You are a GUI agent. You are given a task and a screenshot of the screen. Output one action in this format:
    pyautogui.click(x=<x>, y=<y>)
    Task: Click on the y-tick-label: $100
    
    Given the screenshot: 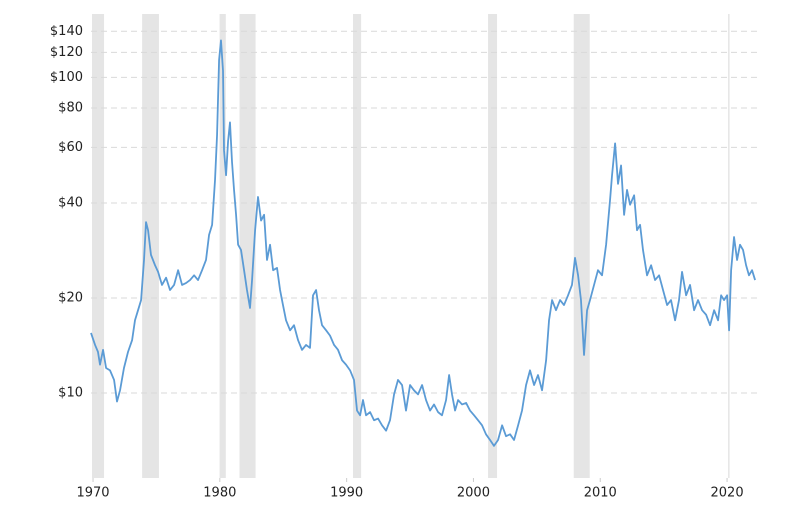 What is the action you would take?
    pyautogui.click(x=66, y=77)
    